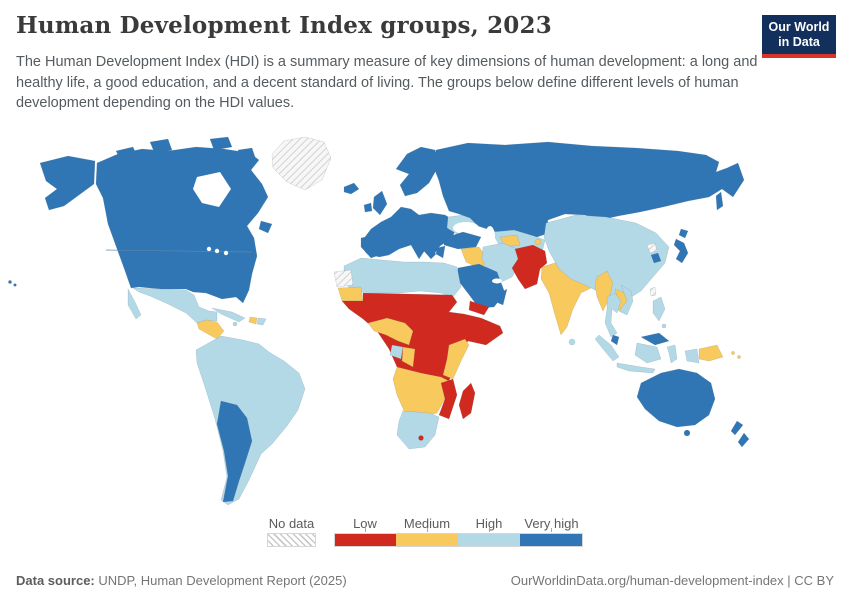 The width and height of the screenshot is (850, 600). What do you see at coordinates (501, 297) in the screenshot?
I see `region-oman` at bounding box center [501, 297].